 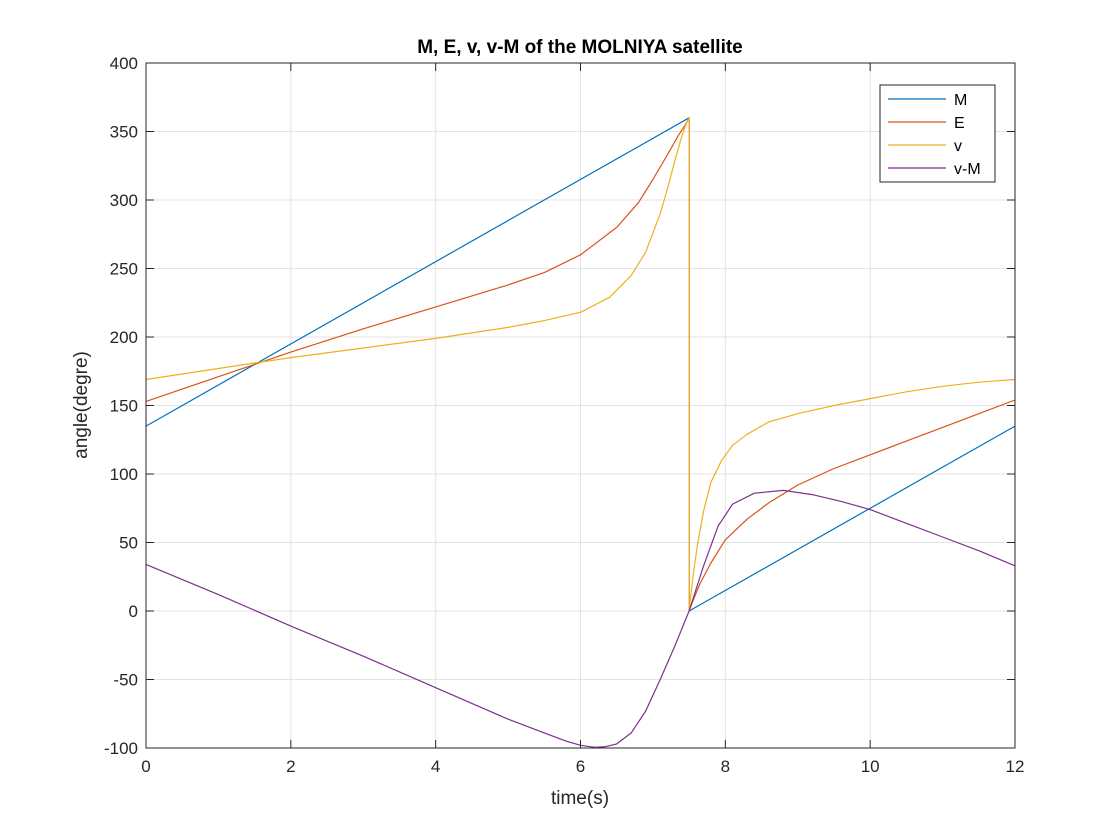 I want to click on legend-label-v-m: v-M, so click(x=967, y=169).